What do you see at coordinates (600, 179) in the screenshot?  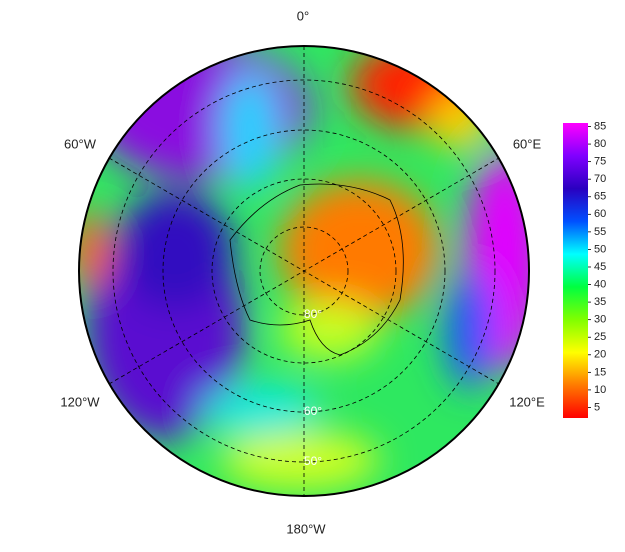 I see `colorbar-tick-label: 70` at bounding box center [600, 179].